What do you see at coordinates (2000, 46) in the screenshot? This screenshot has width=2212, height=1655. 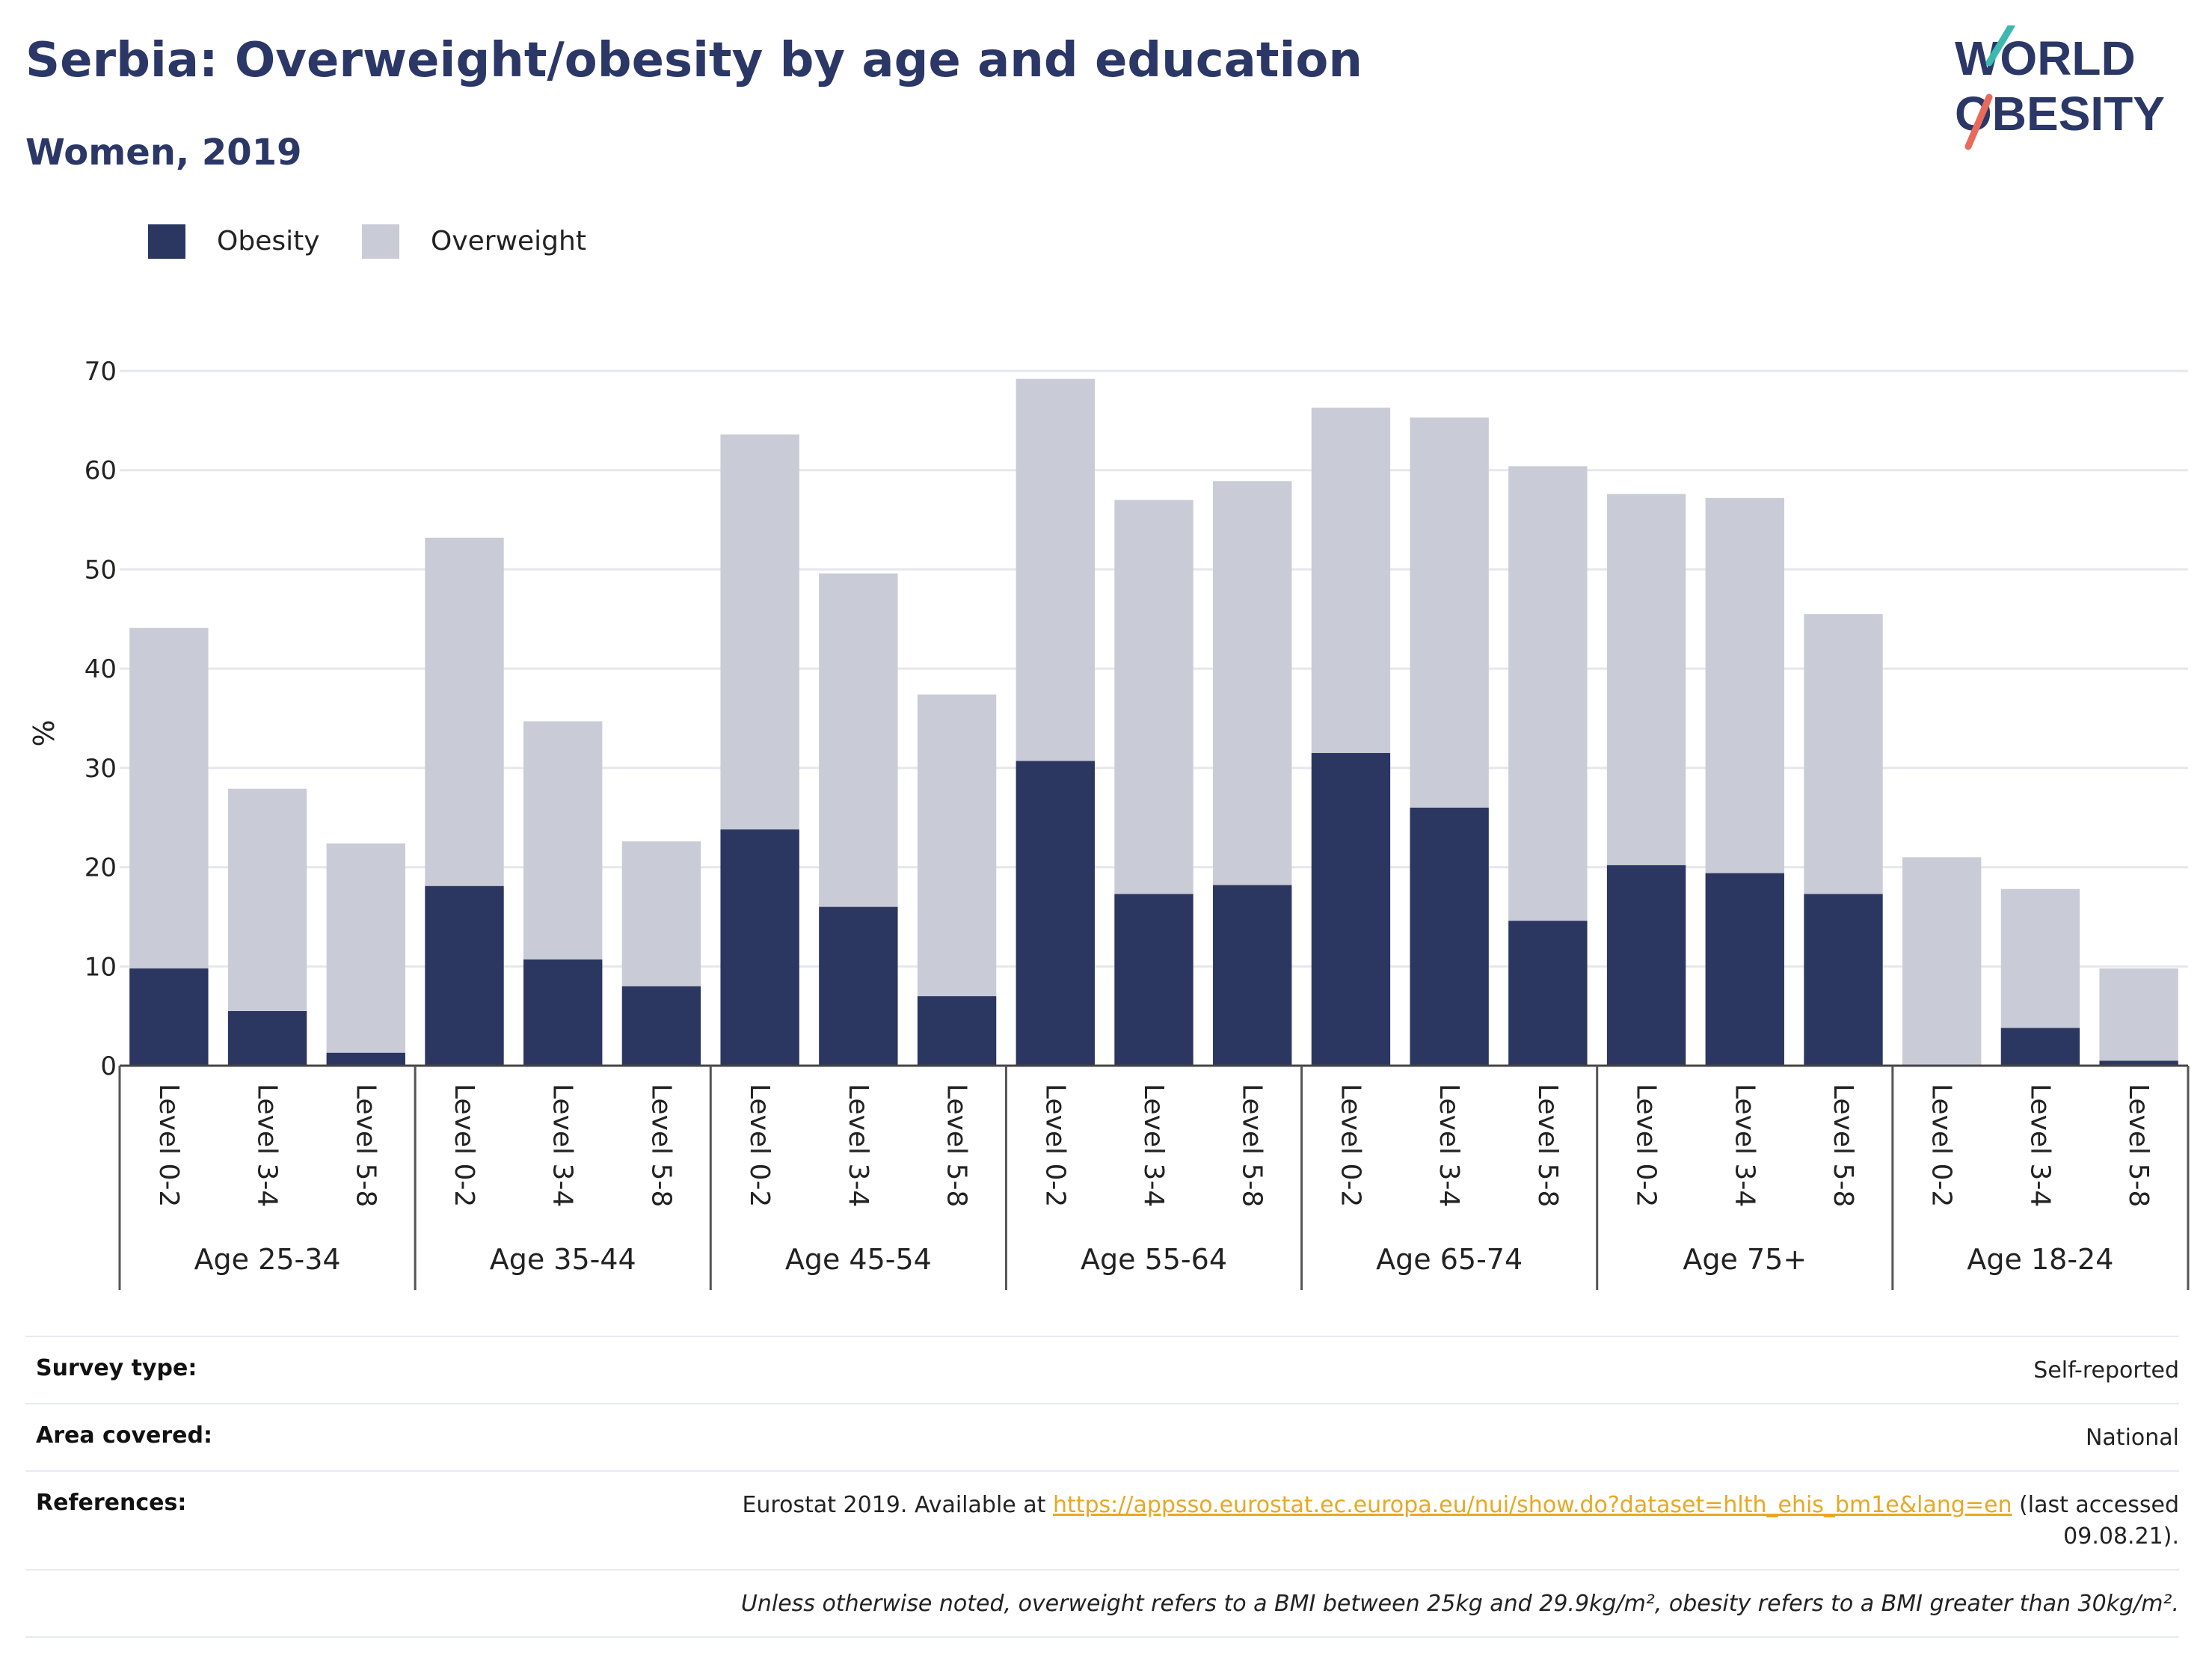 I see `logo-teal-slash` at bounding box center [2000, 46].